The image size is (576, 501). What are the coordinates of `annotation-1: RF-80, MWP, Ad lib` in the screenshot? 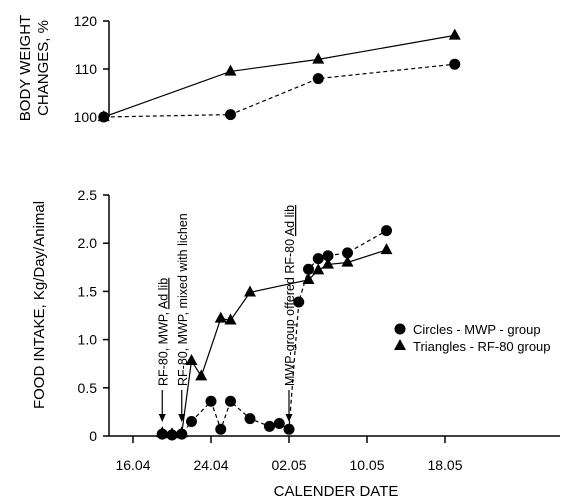 It's located at (163, 350).